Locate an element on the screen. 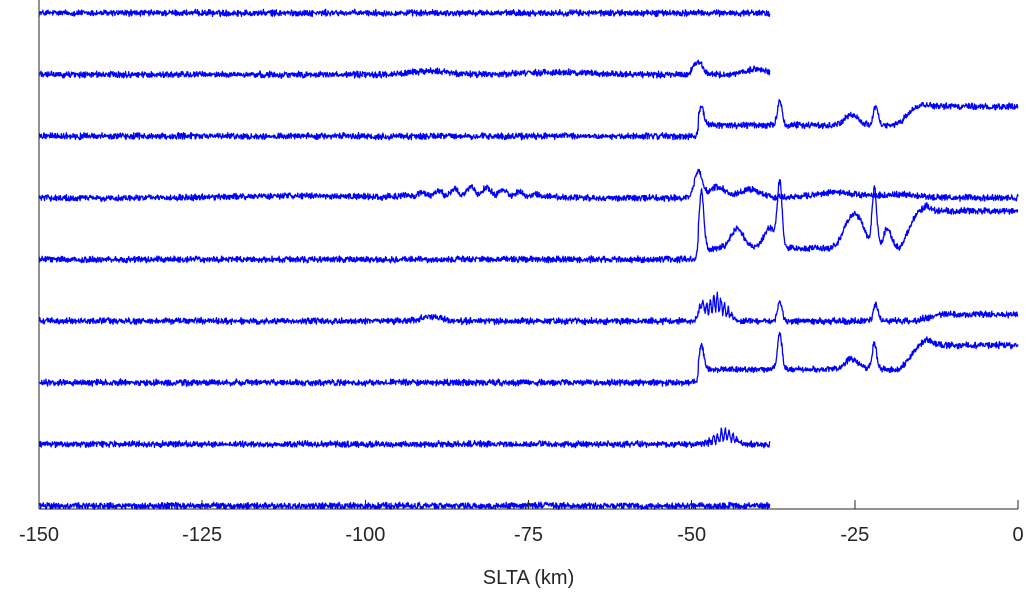 This screenshot has width=1030, height=599. x-tick-label: -125 is located at coordinates (202, 535).